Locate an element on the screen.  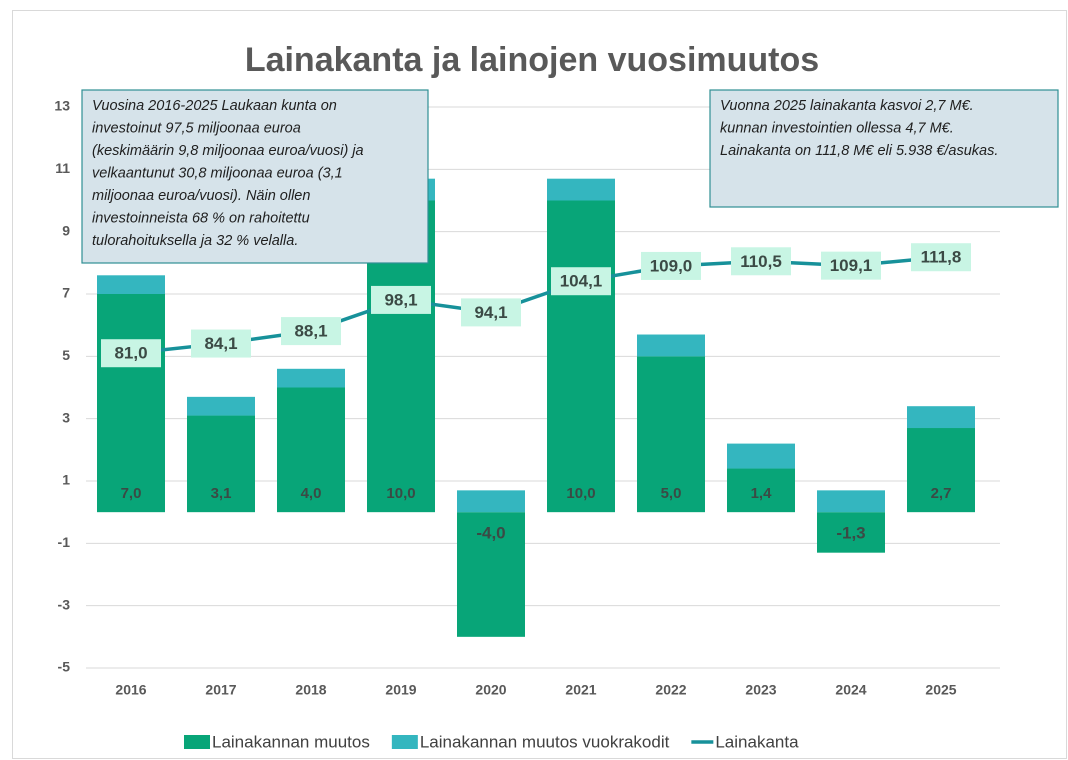
x-tick-label: 2020 is located at coordinates (490, 690).